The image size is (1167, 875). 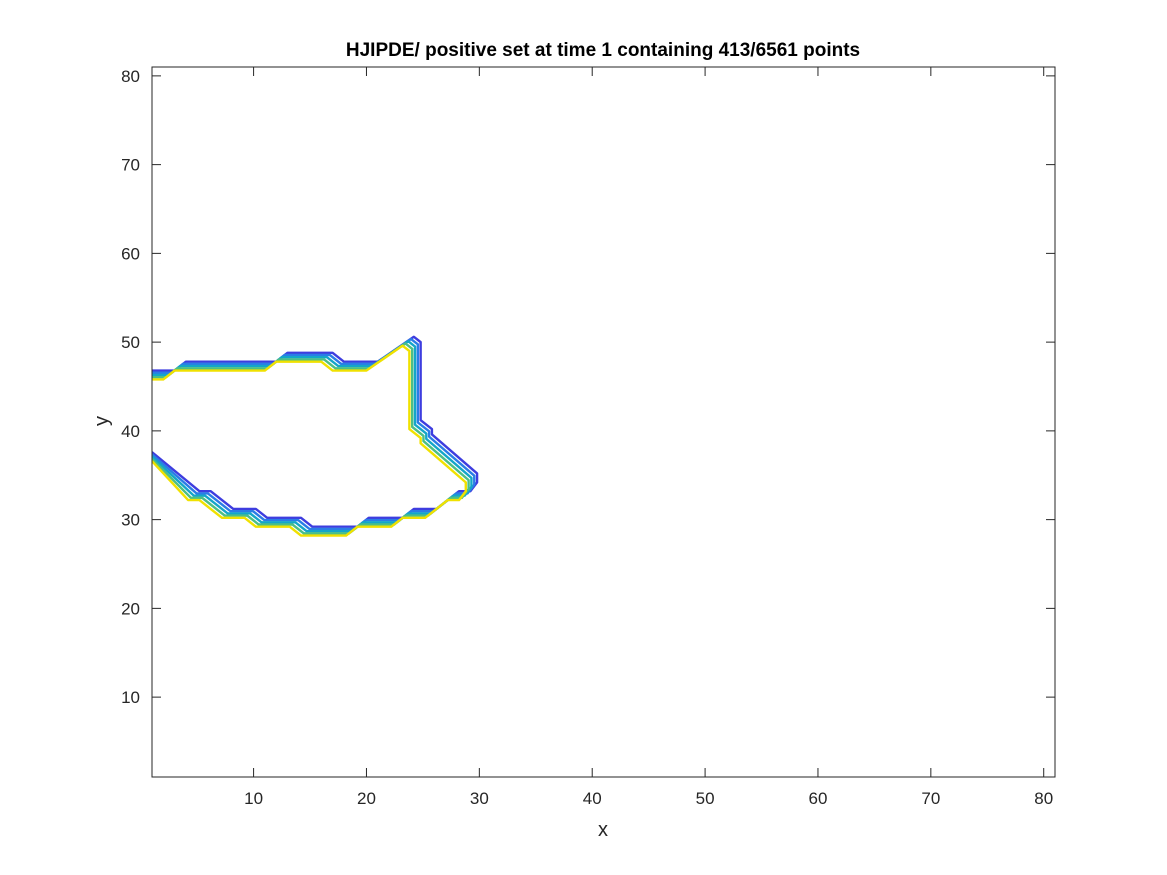 What do you see at coordinates (130, 76) in the screenshot?
I see `y-tick-label-80: 80` at bounding box center [130, 76].